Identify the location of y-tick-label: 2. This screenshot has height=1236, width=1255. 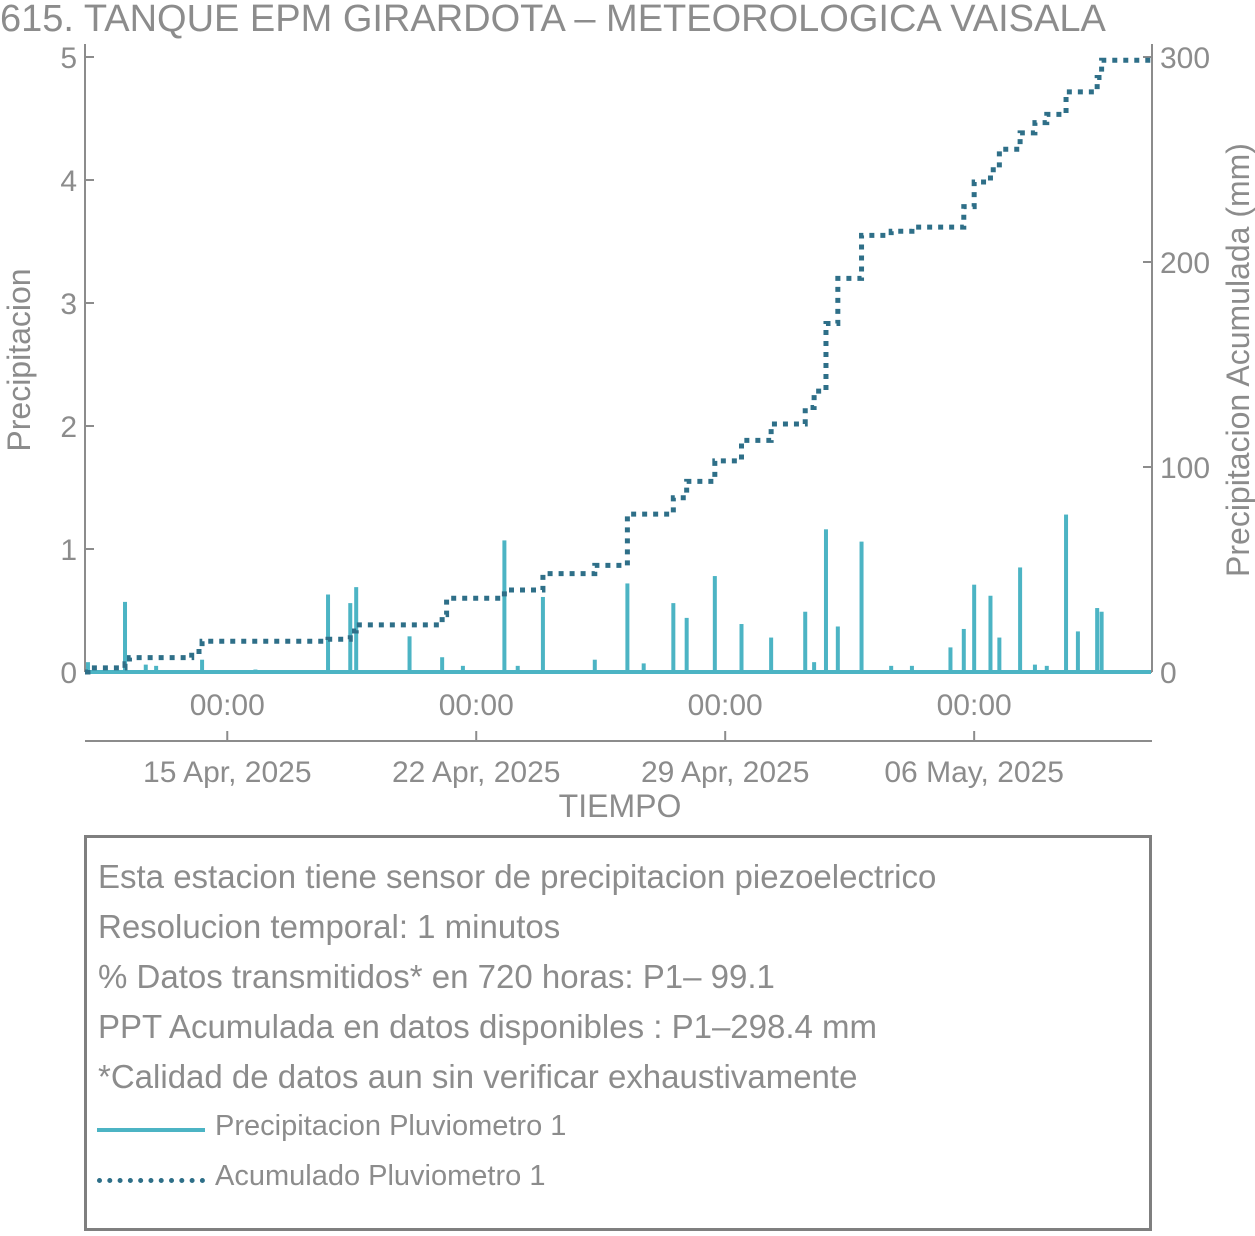
(68, 427).